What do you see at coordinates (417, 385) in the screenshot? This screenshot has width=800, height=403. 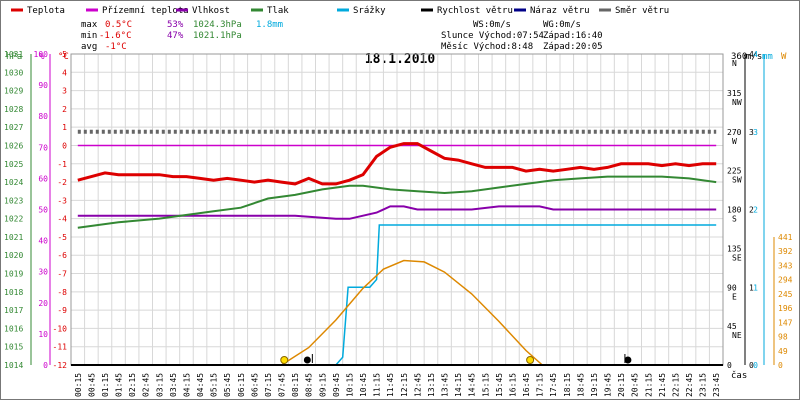 I see `x-tick-label: 12:45` at bounding box center [417, 385].